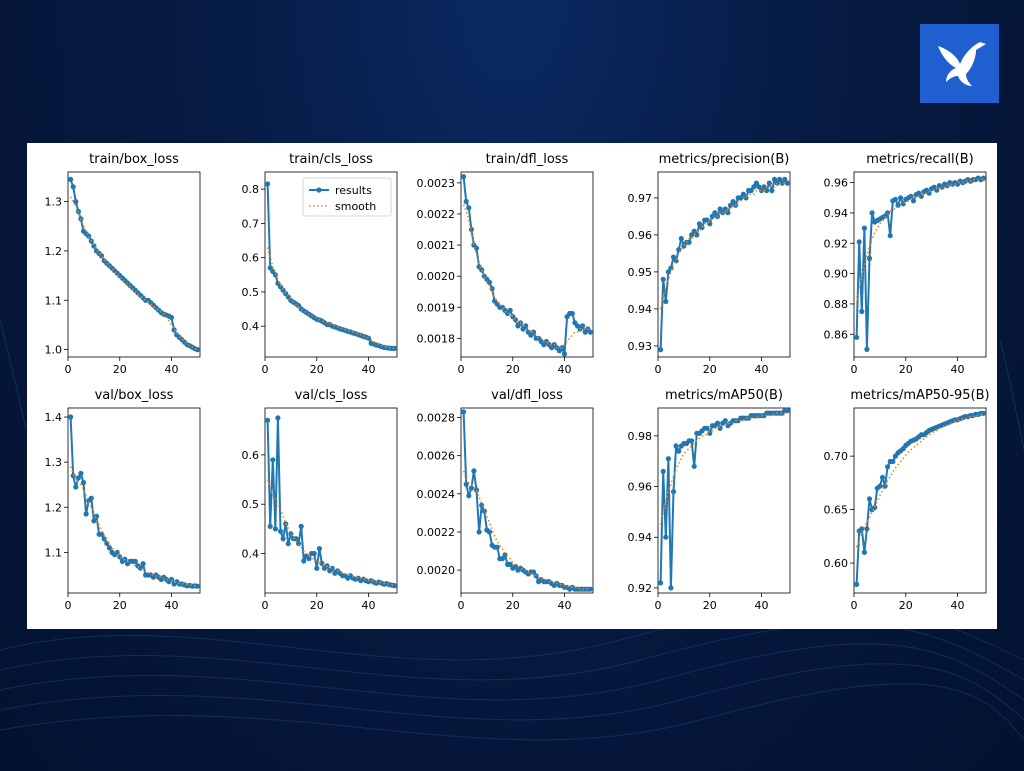  I want to click on plot-title: val/cls_loss, so click(331, 395).